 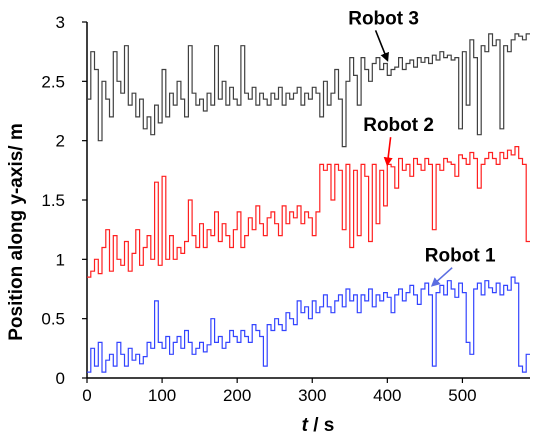 I want to click on x-tick-label: 100, so click(x=162, y=395).